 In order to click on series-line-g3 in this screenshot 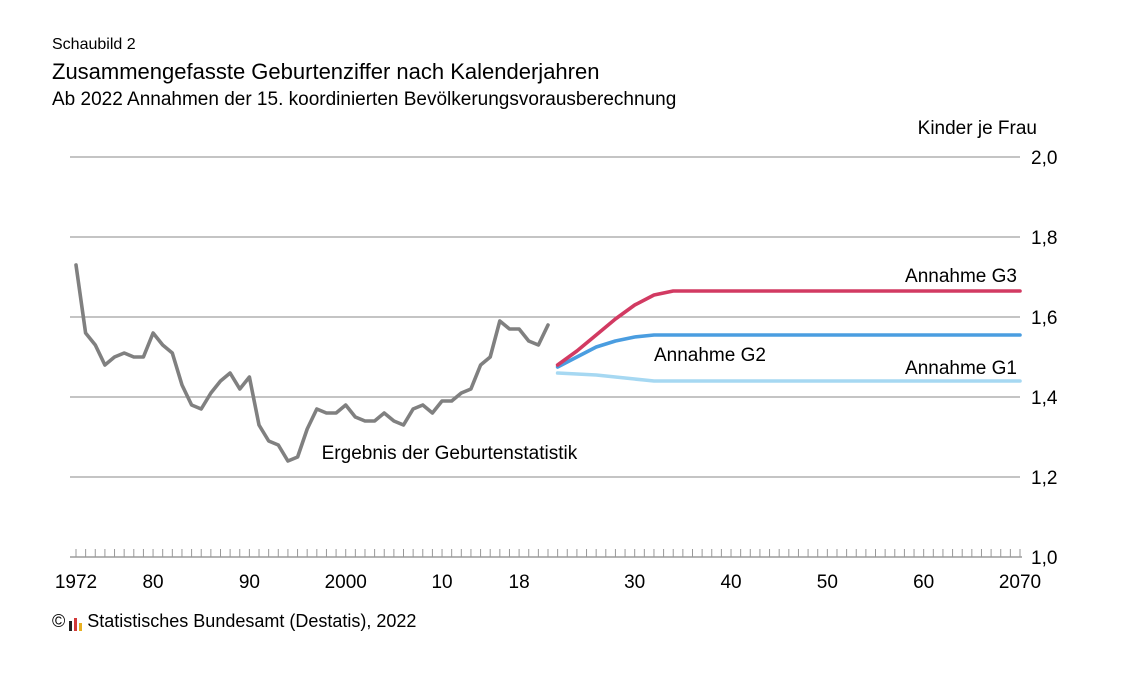, I will do `click(788, 328)`.